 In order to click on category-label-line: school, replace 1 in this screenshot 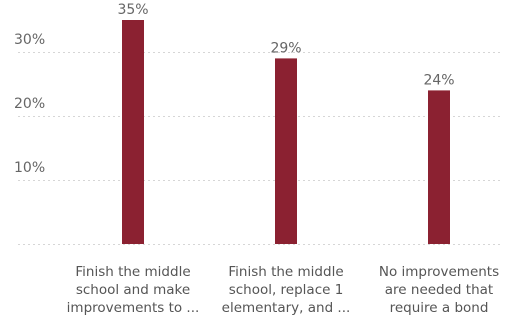, I will do `click(286, 290)`.